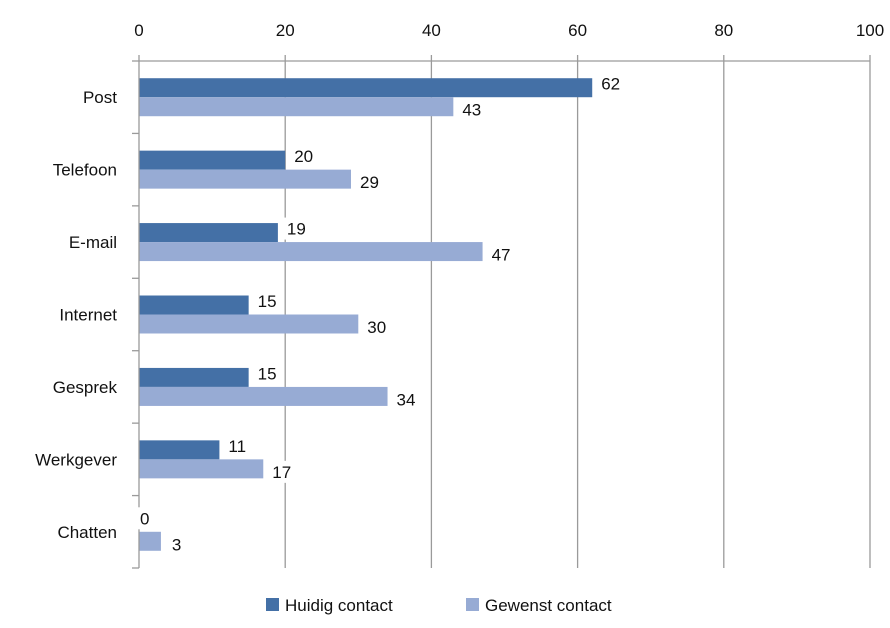 The height and width of the screenshot is (628, 890). What do you see at coordinates (577, 30) in the screenshot?
I see `x-tick-label: 60` at bounding box center [577, 30].